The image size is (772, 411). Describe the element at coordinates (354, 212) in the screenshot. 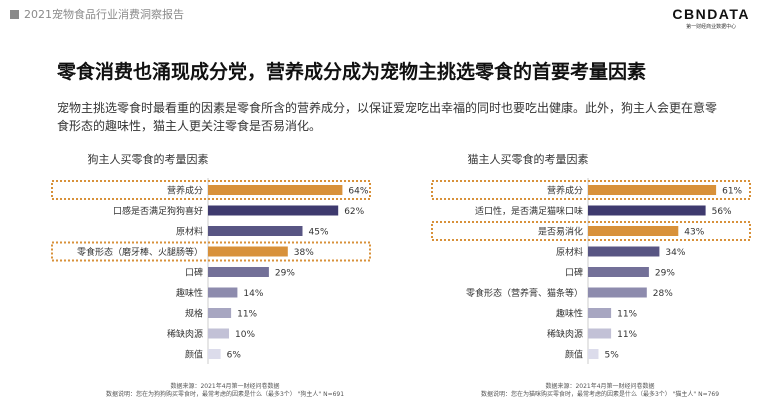

I see `dog-value-label: 62%` at that location.